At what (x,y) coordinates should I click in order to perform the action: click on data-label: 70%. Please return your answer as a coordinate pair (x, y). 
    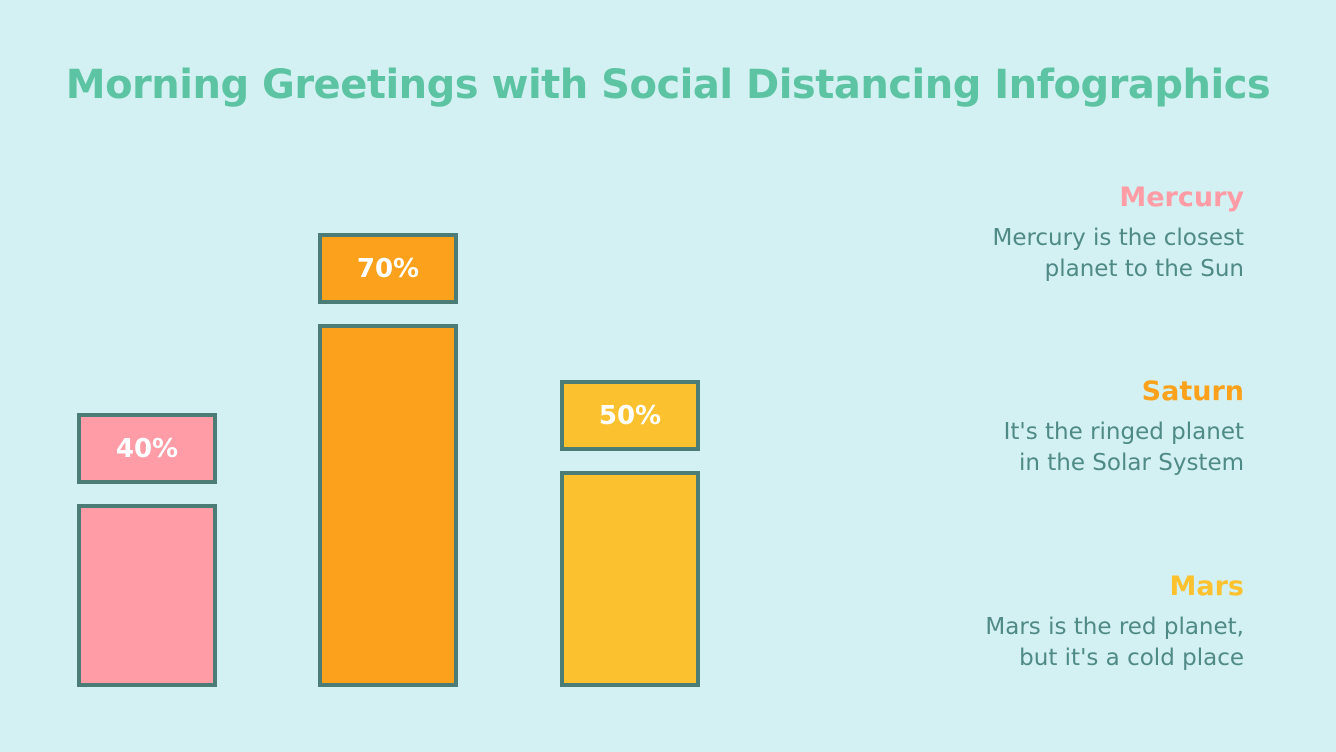
    Looking at the image, I should click on (388, 268).